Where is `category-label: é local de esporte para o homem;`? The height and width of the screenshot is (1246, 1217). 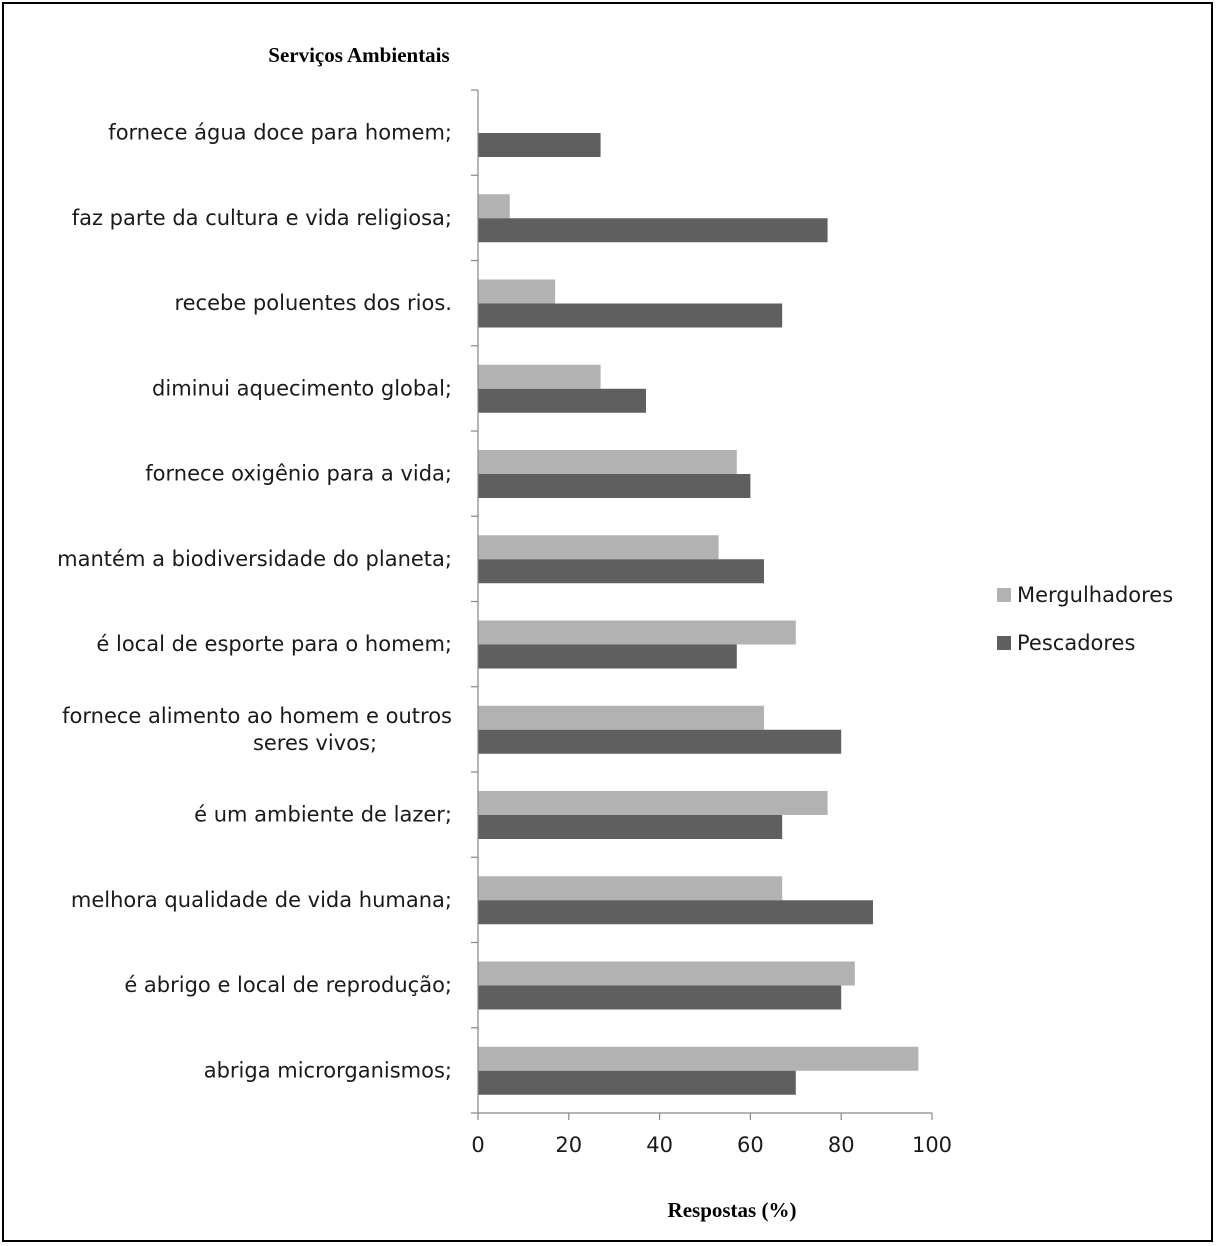
category-label: é local de esporte para o homem; is located at coordinates (274, 644).